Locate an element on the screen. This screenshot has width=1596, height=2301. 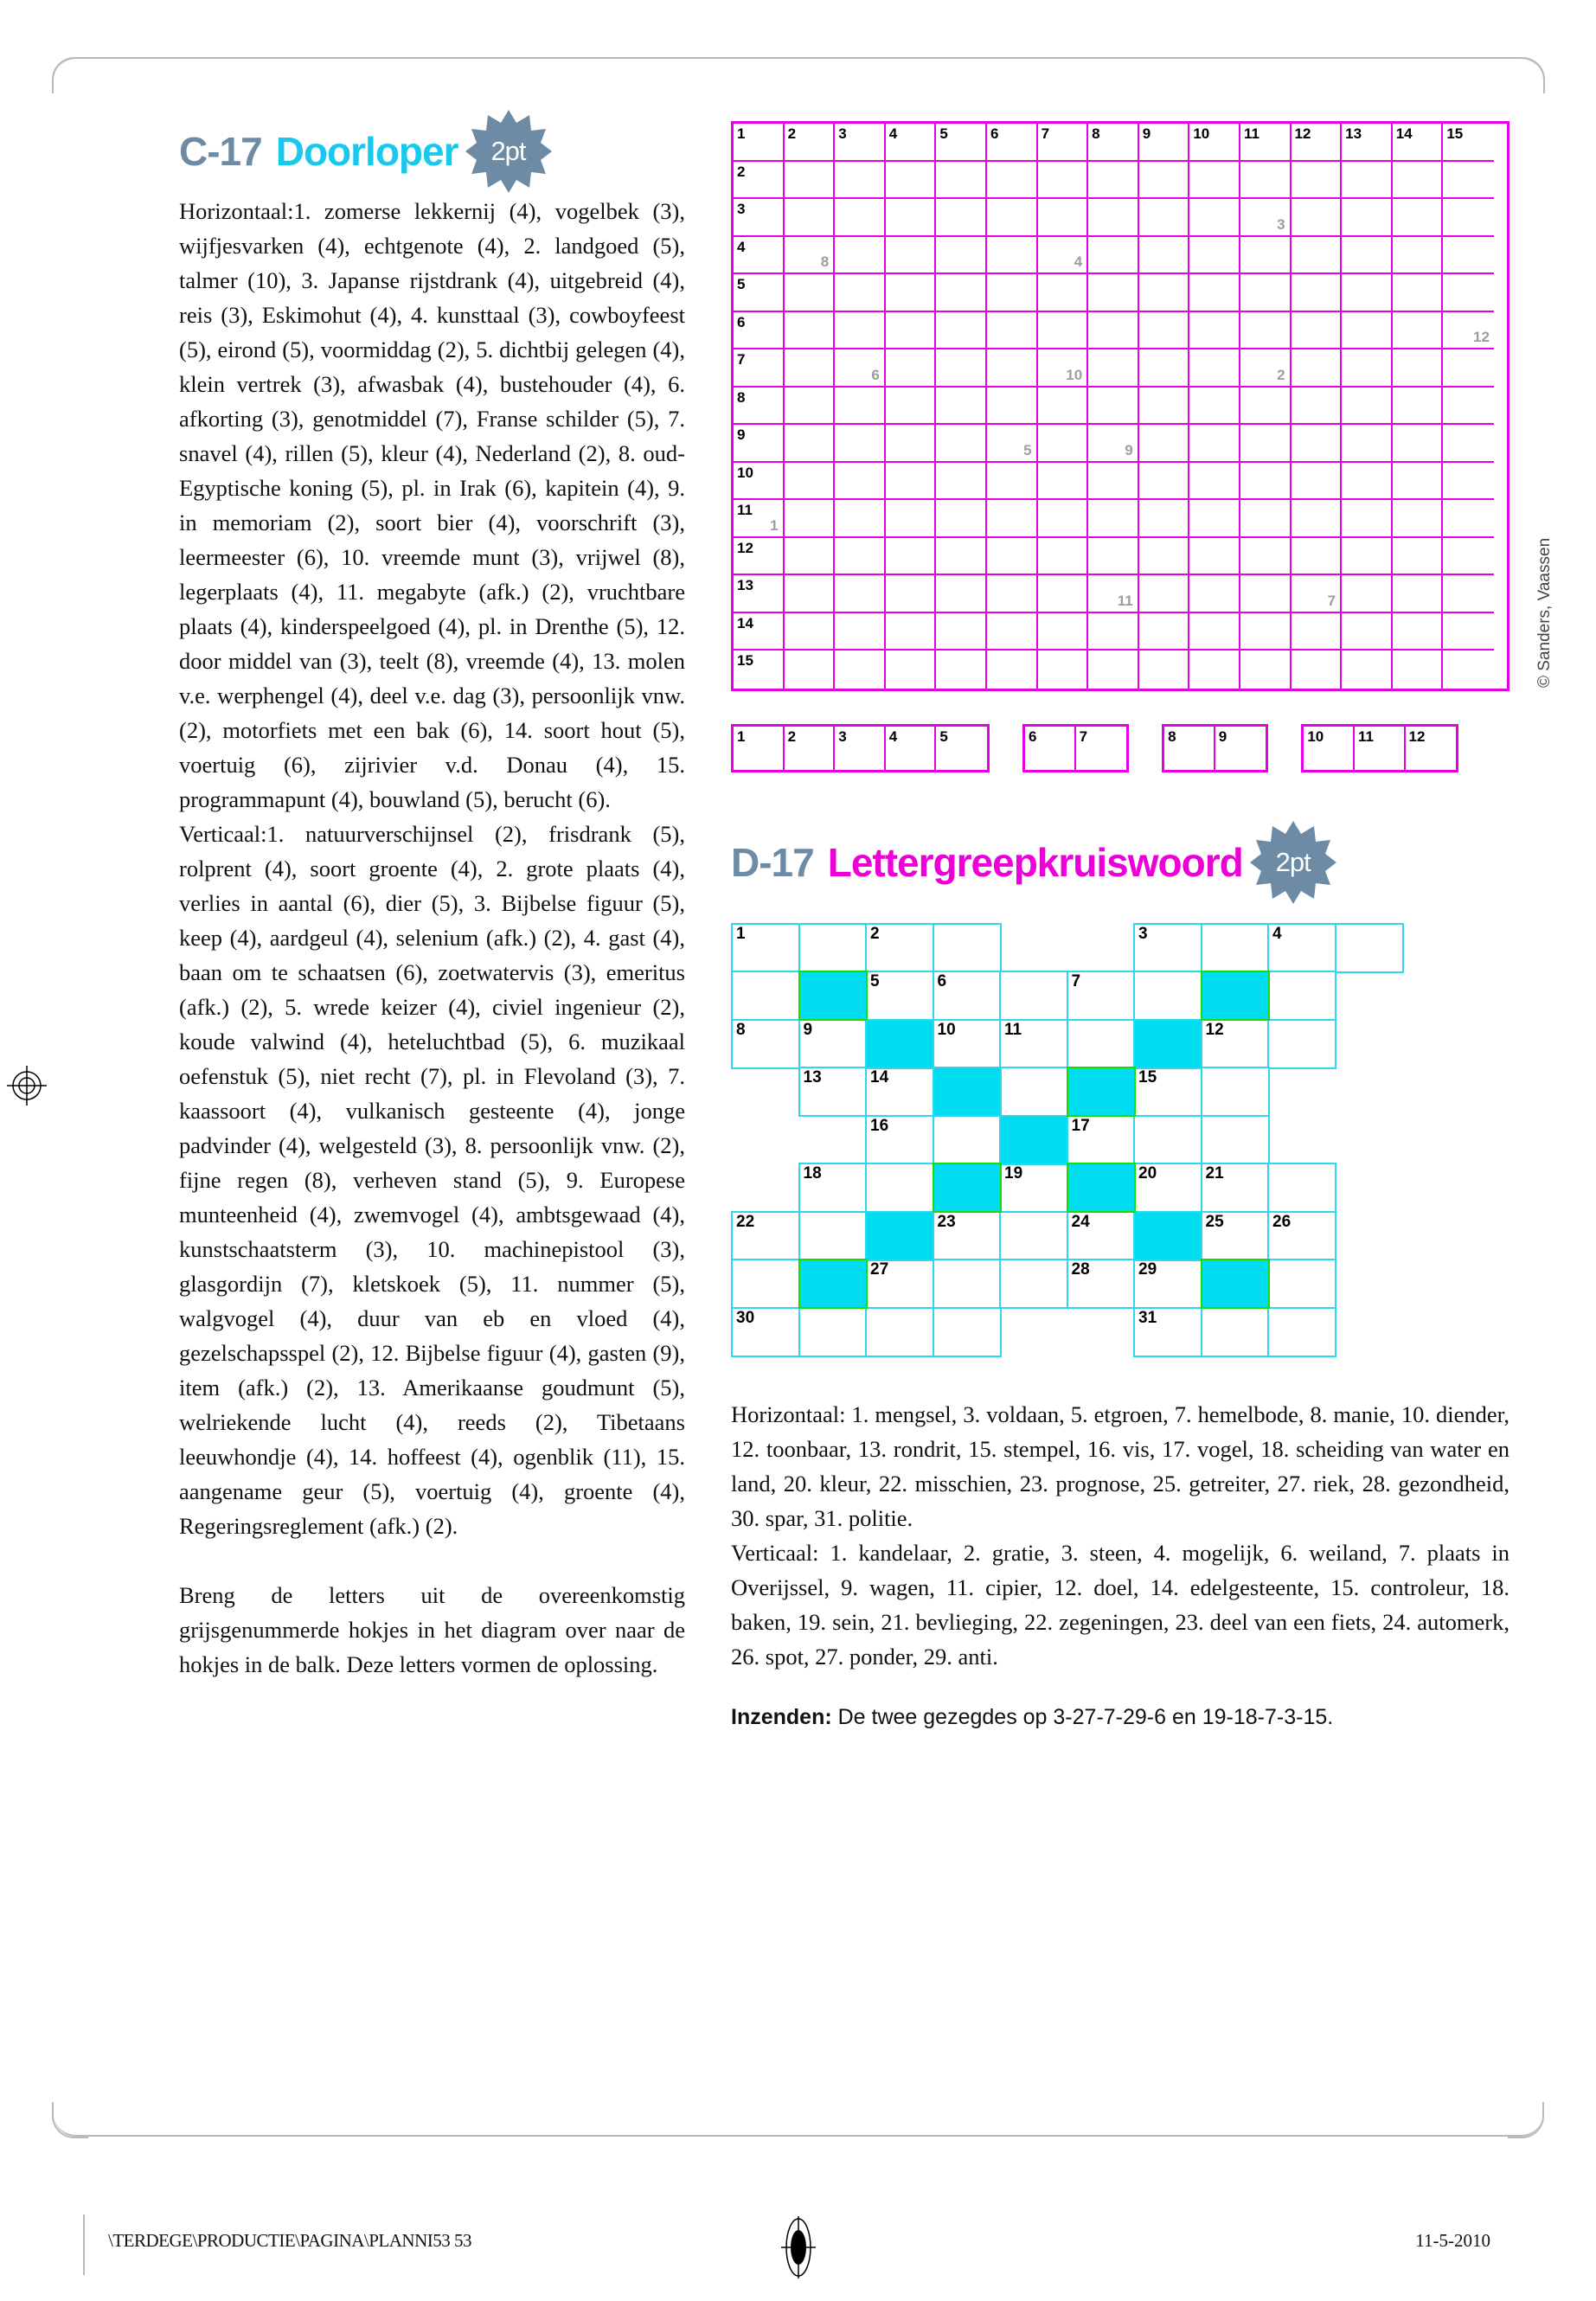
d17-grid-cell: 2 is located at coordinates (899, 948).